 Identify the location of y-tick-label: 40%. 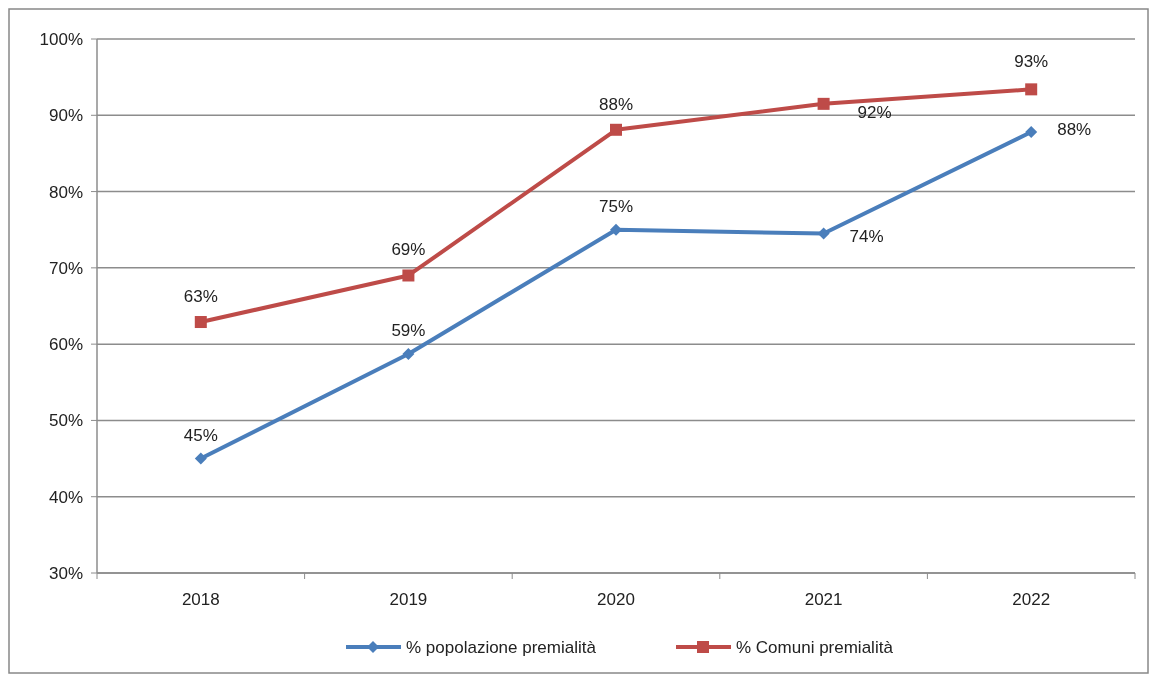
(65, 497).